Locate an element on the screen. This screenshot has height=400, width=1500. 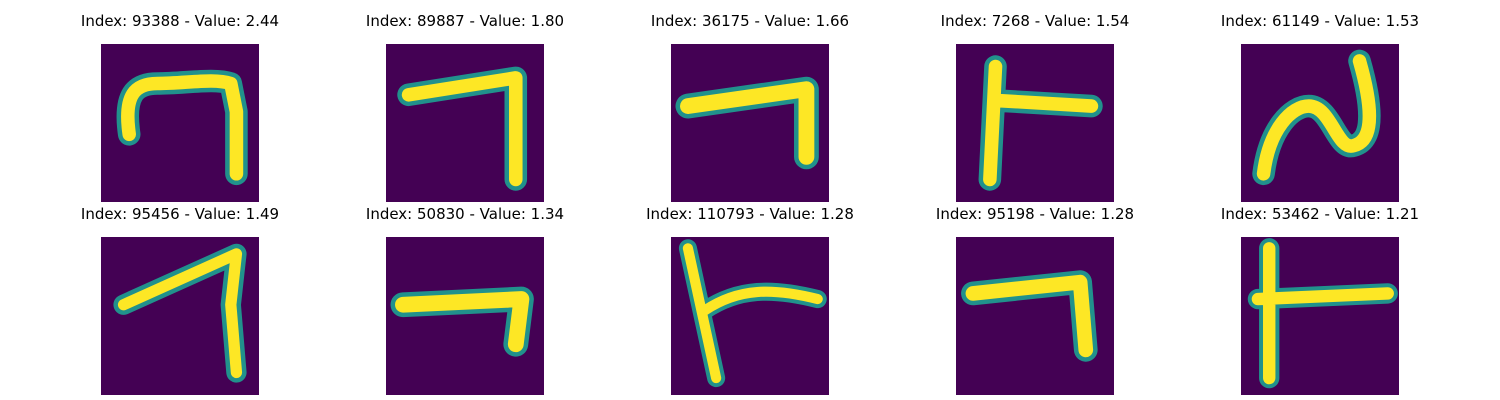
panel-title: Index: 53462 - Value: 1.21 is located at coordinates (1320, 214).